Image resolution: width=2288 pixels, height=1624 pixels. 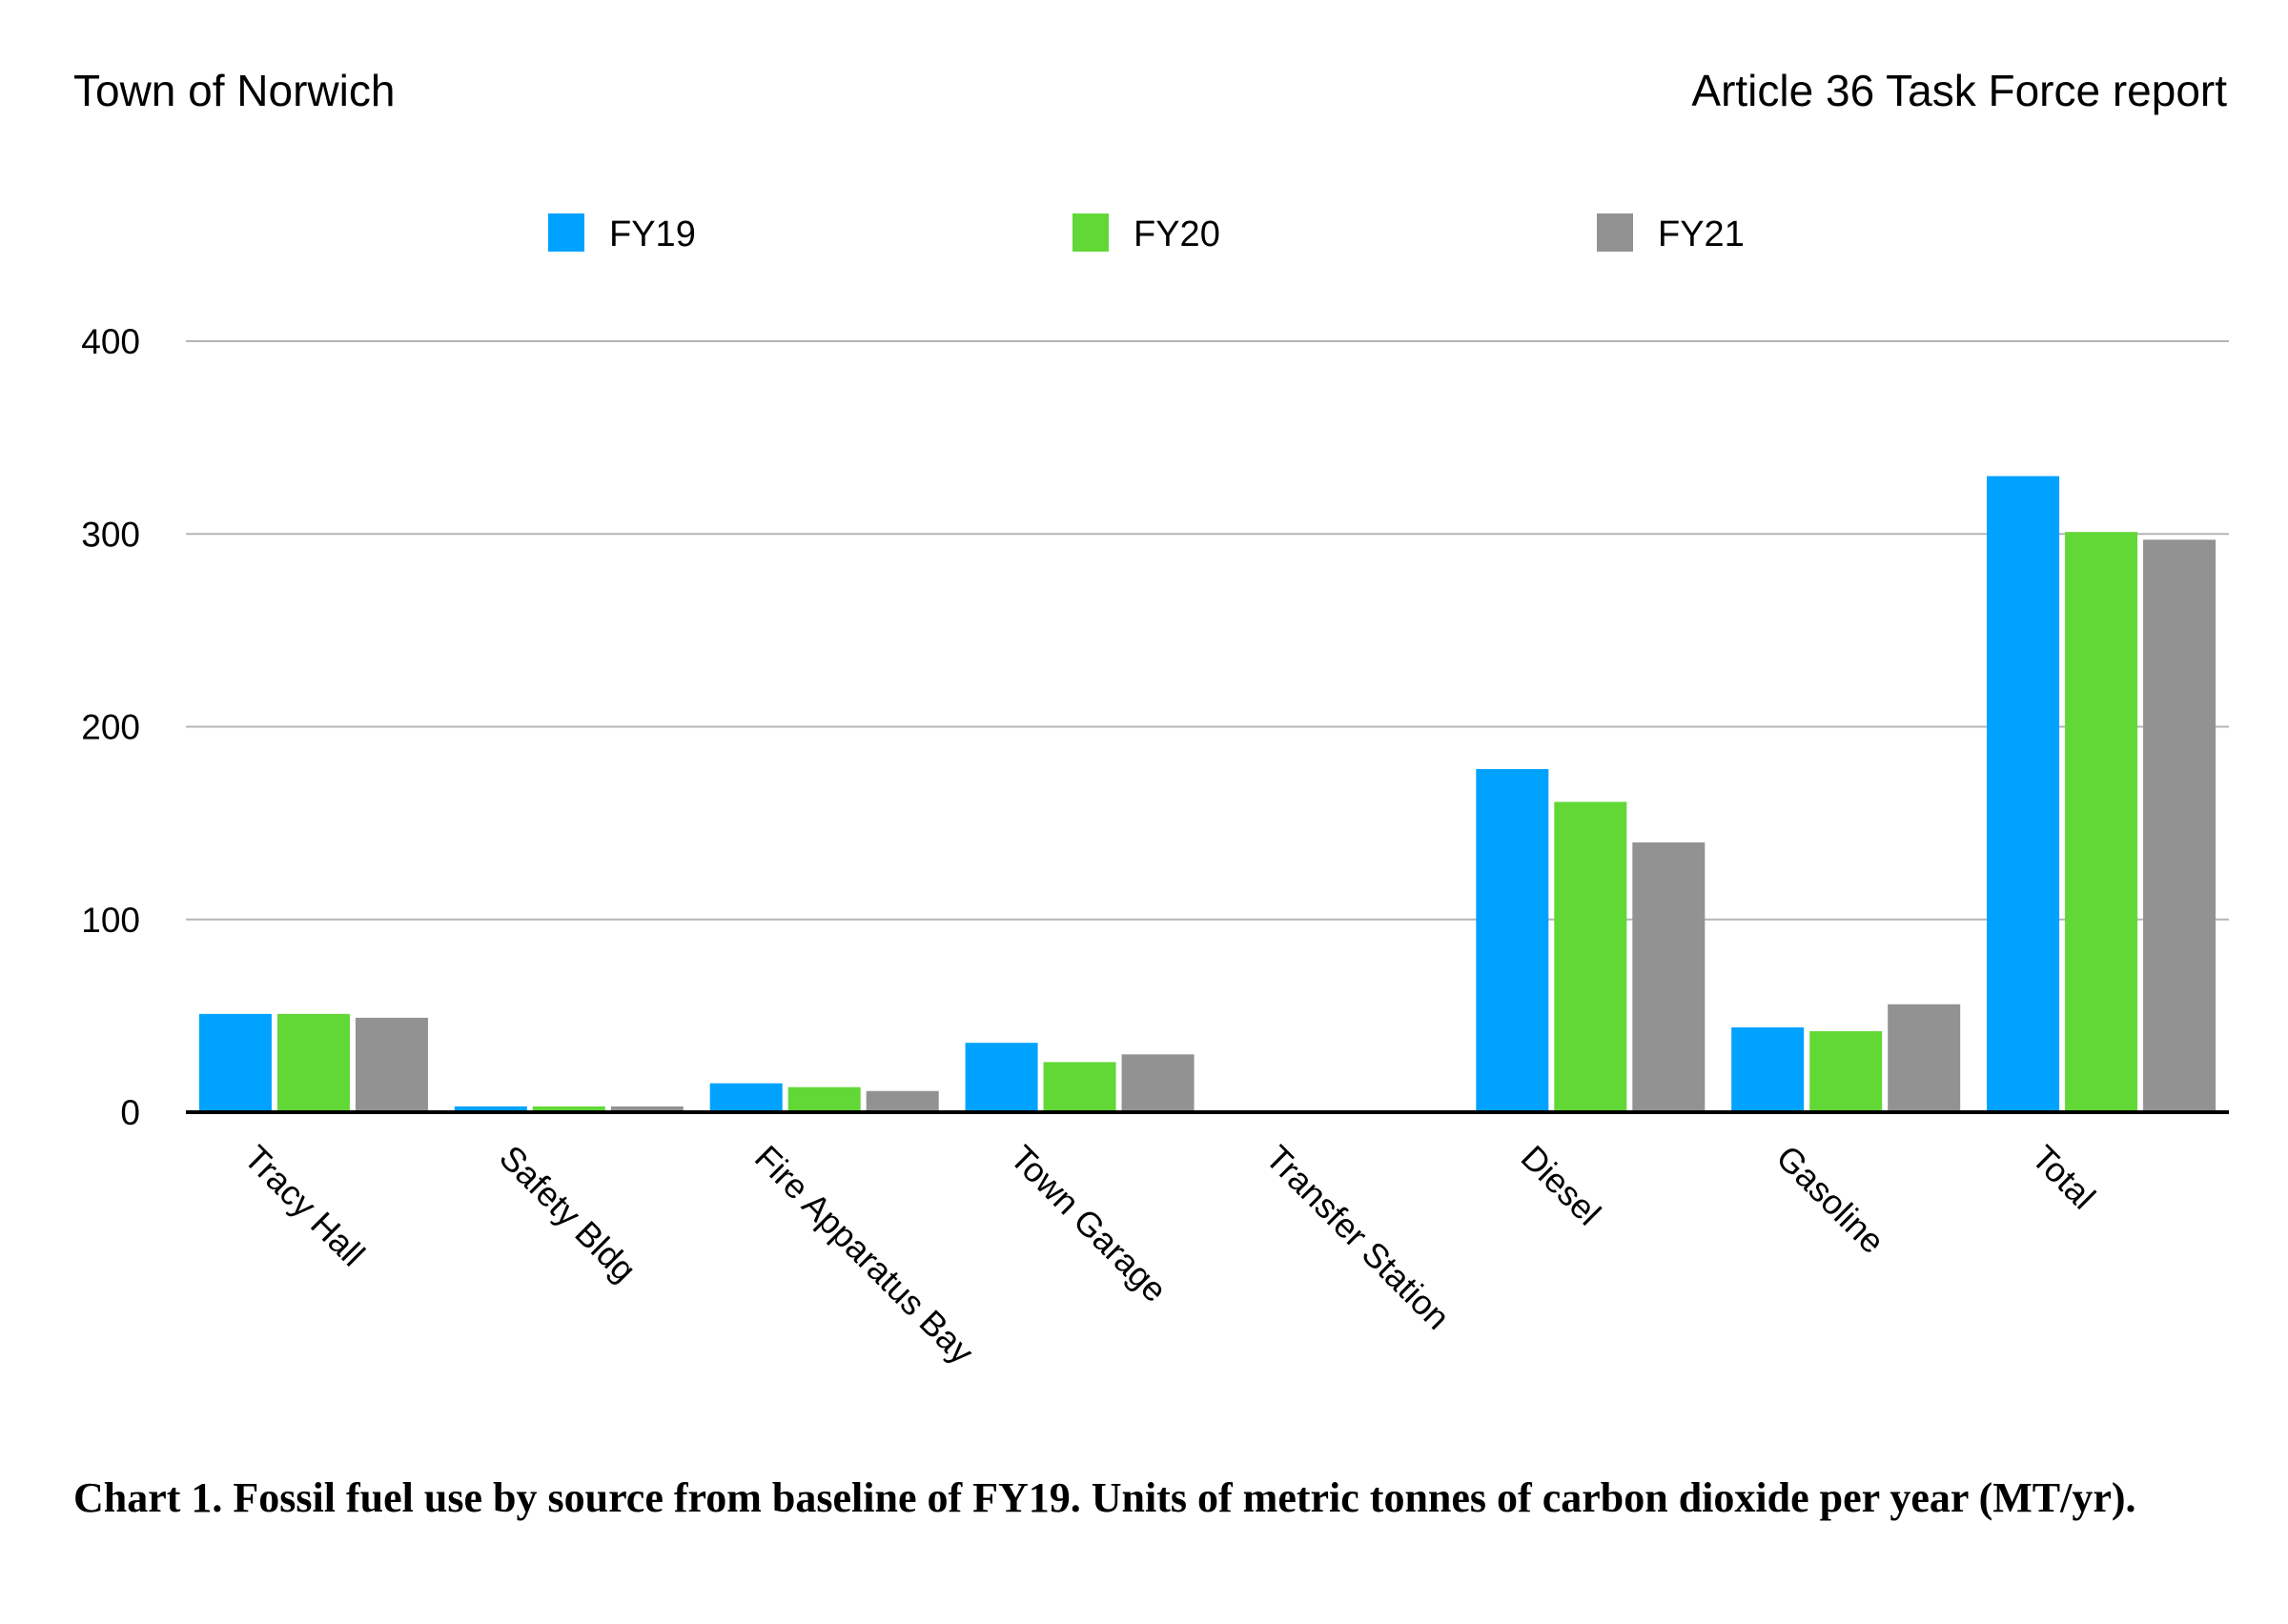 What do you see at coordinates (110, 727) in the screenshot?
I see `y-tick-label: 200` at bounding box center [110, 727].